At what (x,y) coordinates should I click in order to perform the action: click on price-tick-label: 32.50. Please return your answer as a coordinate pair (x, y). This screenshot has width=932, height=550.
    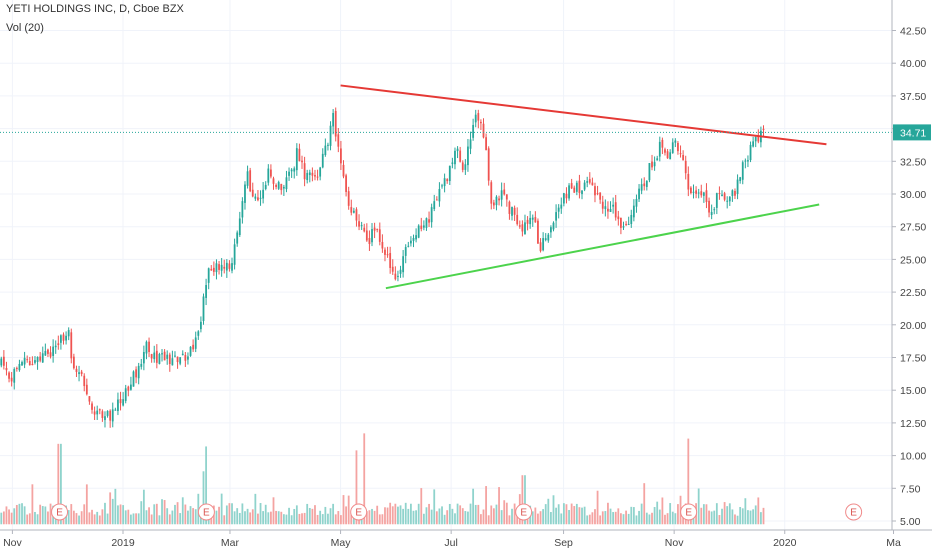
    Looking at the image, I should click on (913, 162).